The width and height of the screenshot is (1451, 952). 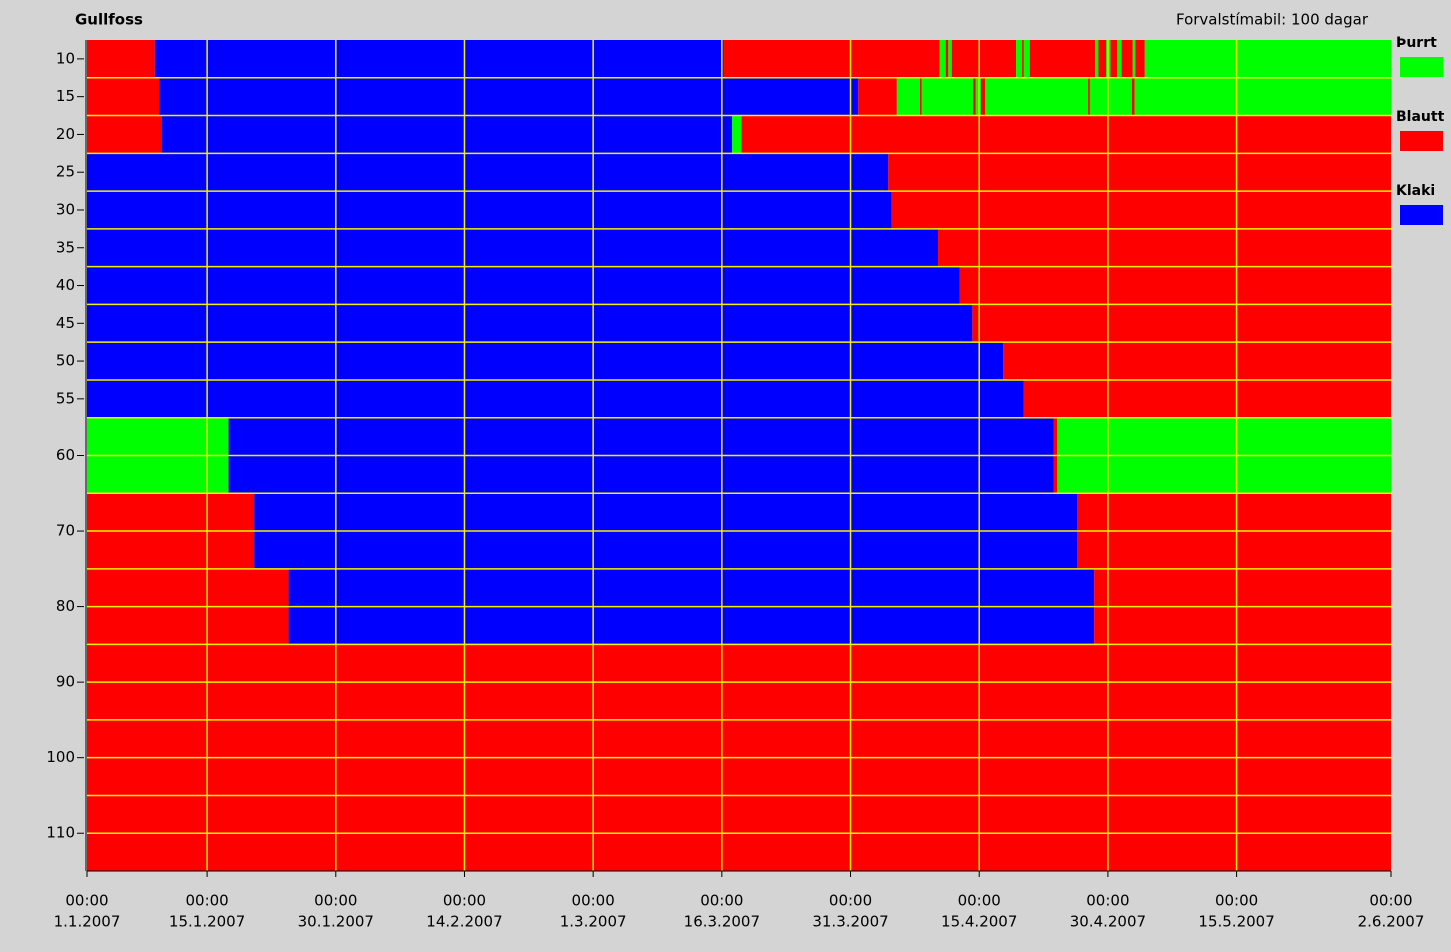 What do you see at coordinates (207, 922) in the screenshot?
I see `x-tick-label: 15.1.2007` at bounding box center [207, 922].